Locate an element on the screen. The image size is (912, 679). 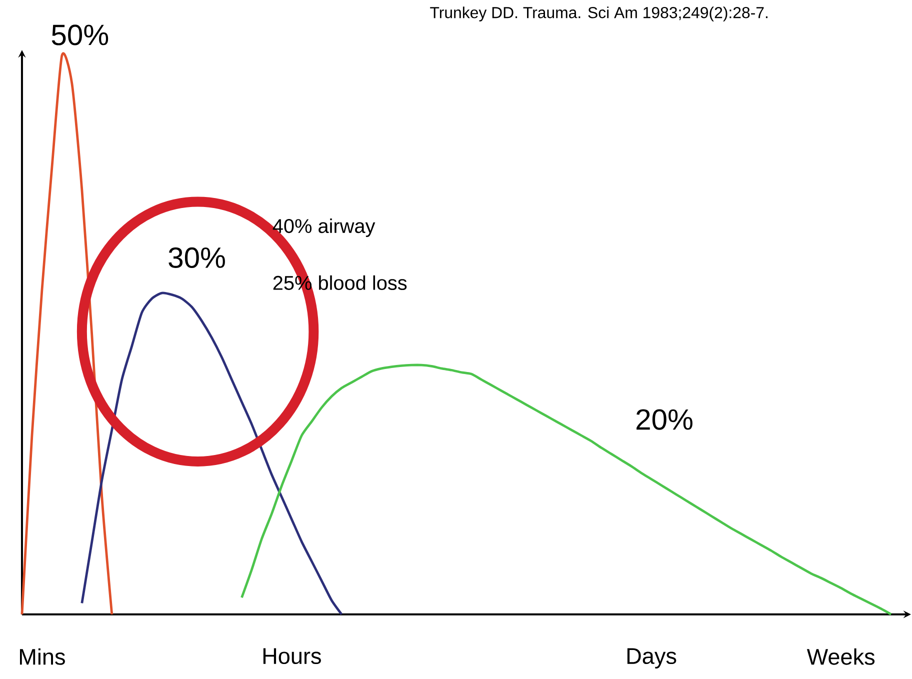
annotation: 40% airway is located at coordinates (324, 227).